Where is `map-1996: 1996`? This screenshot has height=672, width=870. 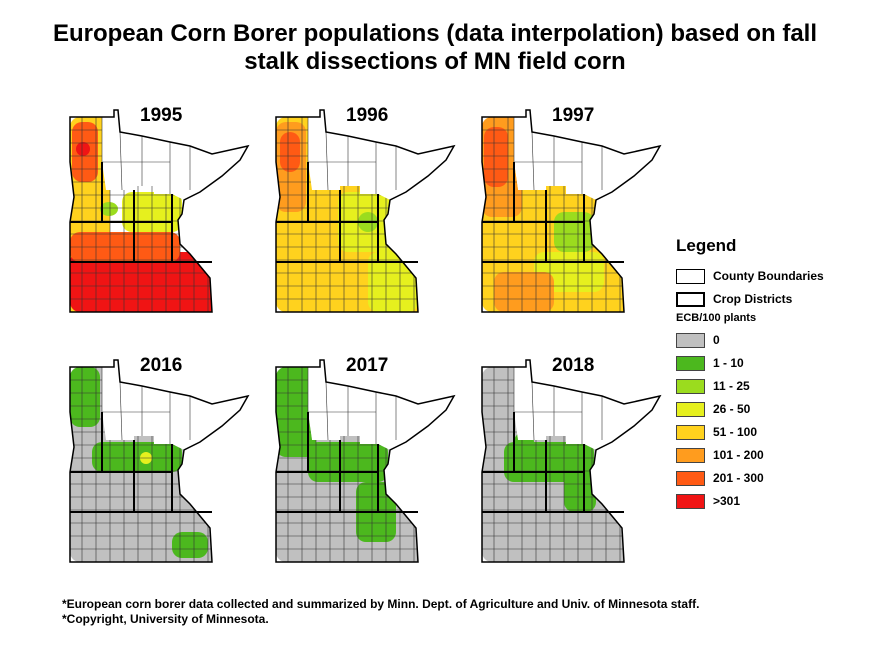 map-1996: 1996 is located at coordinates (368, 212).